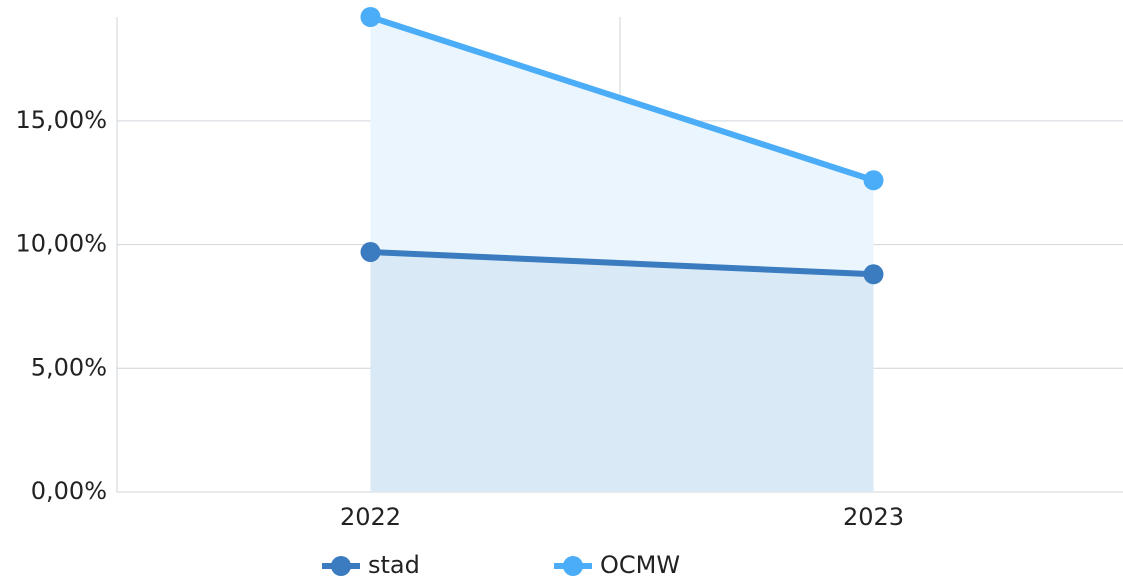  I want to click on y-tick-label: 0,00%, so click(69, 491).